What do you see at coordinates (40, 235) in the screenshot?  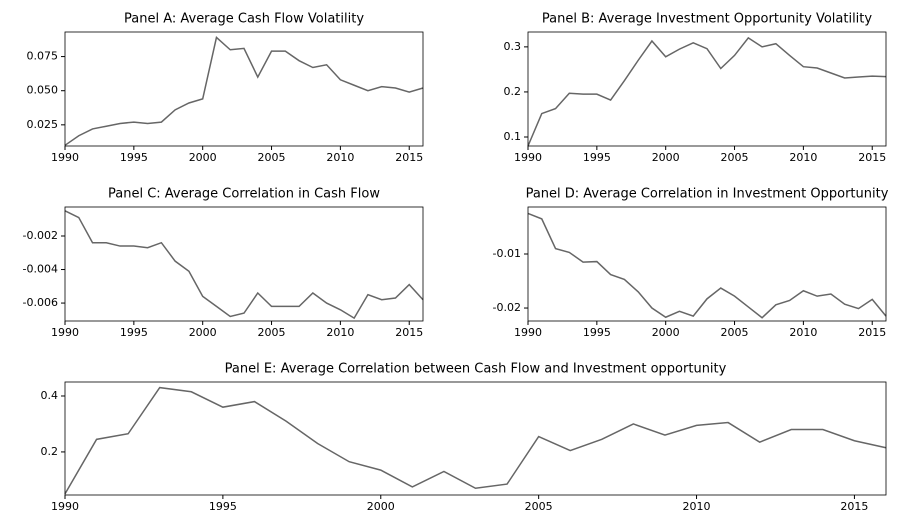 I see `y-tick-label: -0.002` at bounding box center [40, 235].